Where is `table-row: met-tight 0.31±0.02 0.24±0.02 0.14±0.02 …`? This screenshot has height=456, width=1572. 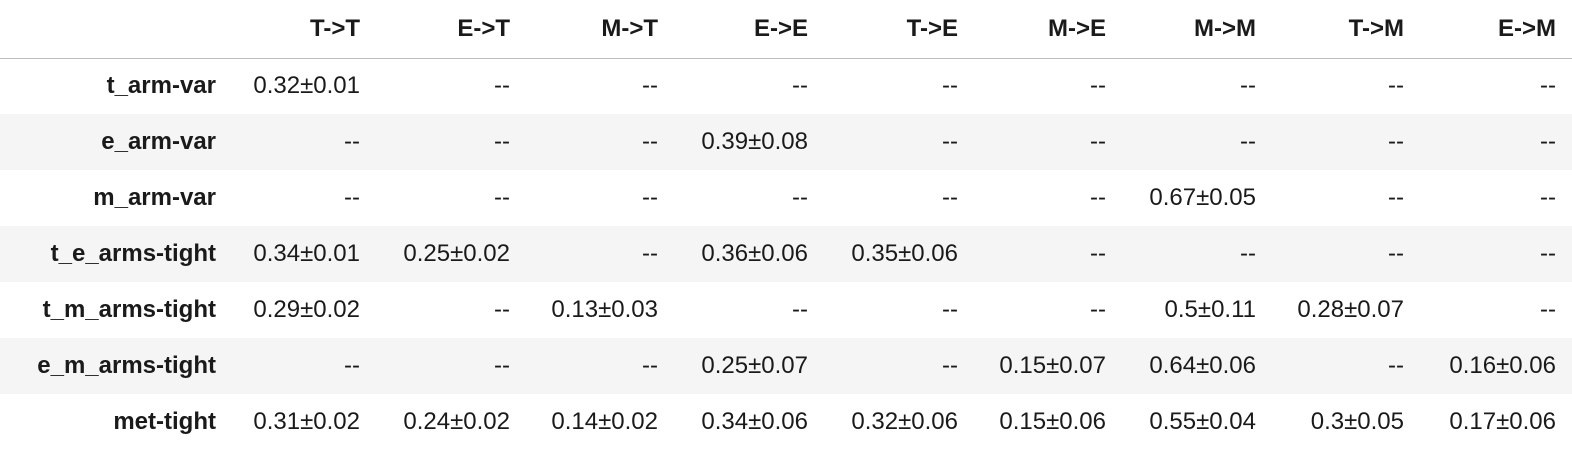
table-row: met-tight 0.31±0.02 0.24±0.02 0.14±0.02 … is located at coordinates (786, 422).